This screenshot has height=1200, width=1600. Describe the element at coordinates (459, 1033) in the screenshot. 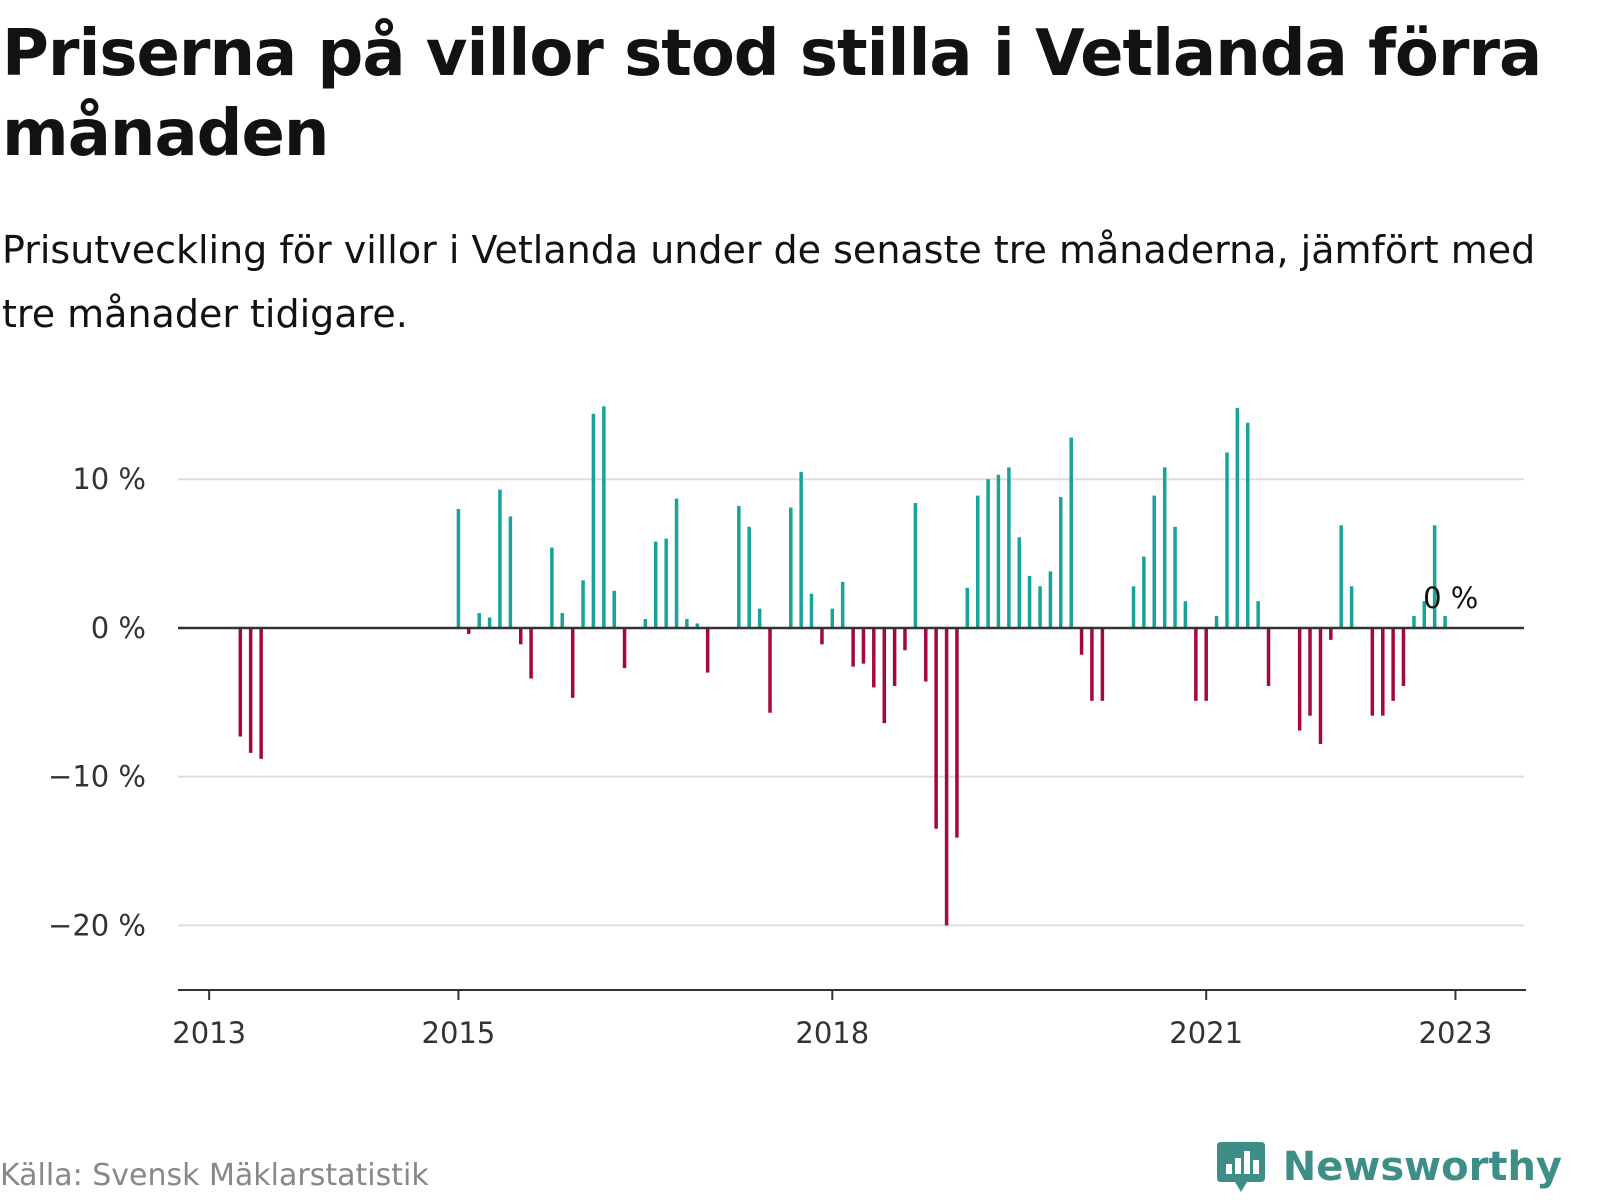

I see `x-tick-label: 2015` at that location.